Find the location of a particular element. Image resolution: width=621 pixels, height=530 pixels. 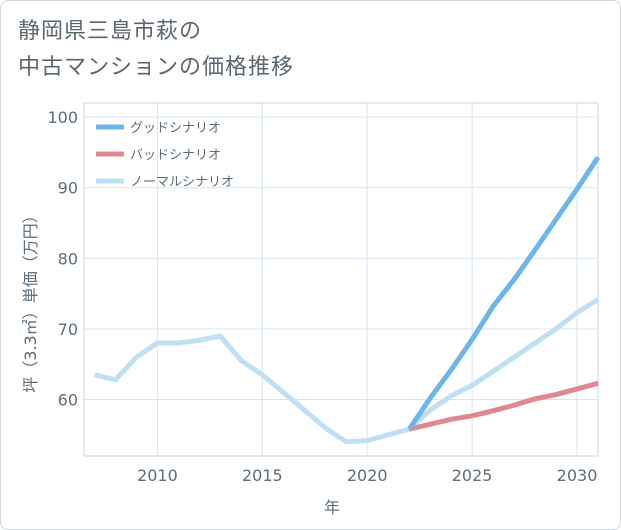

x-axis-ticks: 2010 2015 2020 2025 2030 is located at coordinates (367, 475).